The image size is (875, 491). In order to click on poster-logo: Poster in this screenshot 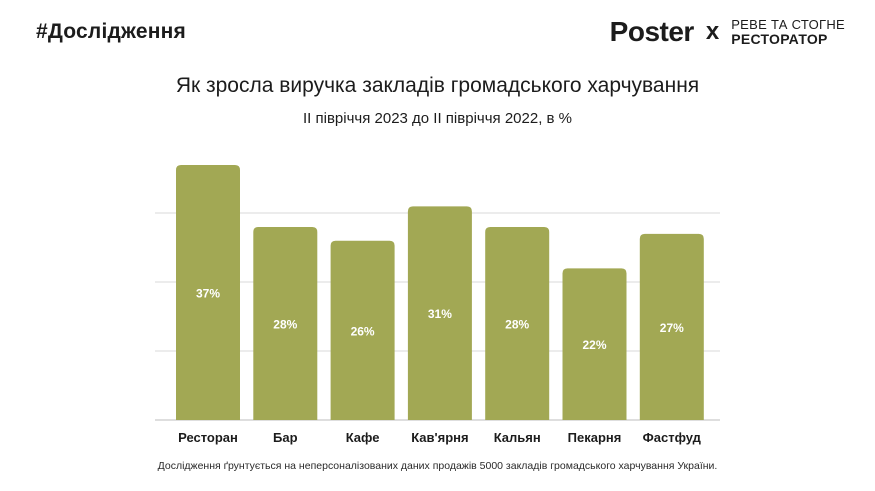, I will do `click(652, 31)`.